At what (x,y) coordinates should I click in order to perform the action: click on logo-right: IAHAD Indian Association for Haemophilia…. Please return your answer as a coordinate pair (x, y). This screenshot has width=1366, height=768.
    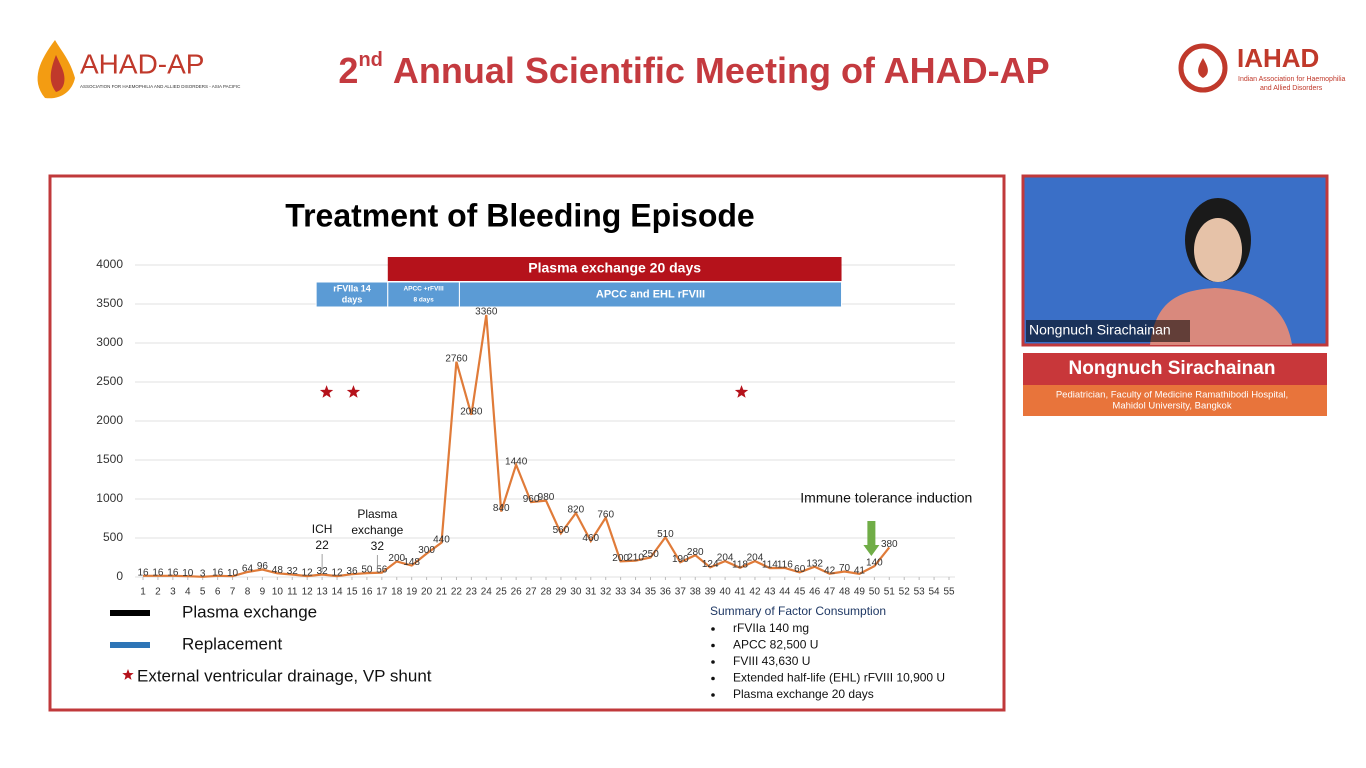
    Looking at the image, I should click on (1262, 68).